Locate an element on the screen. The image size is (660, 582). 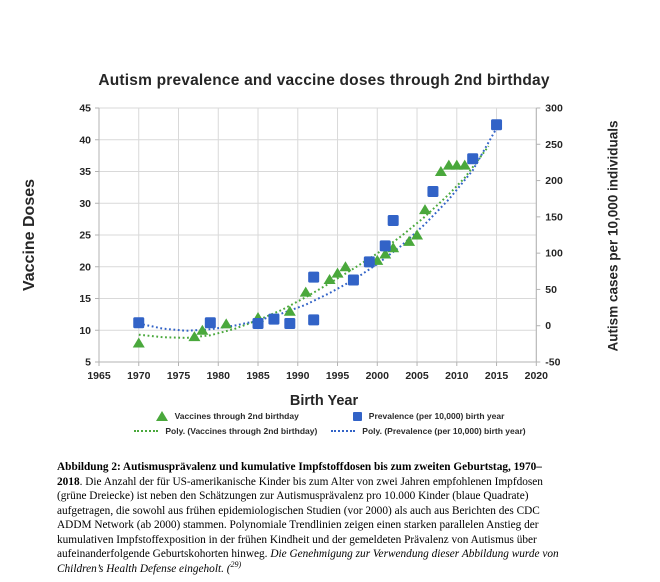
svg-text: 1995 is located at coordinates (338, 376).